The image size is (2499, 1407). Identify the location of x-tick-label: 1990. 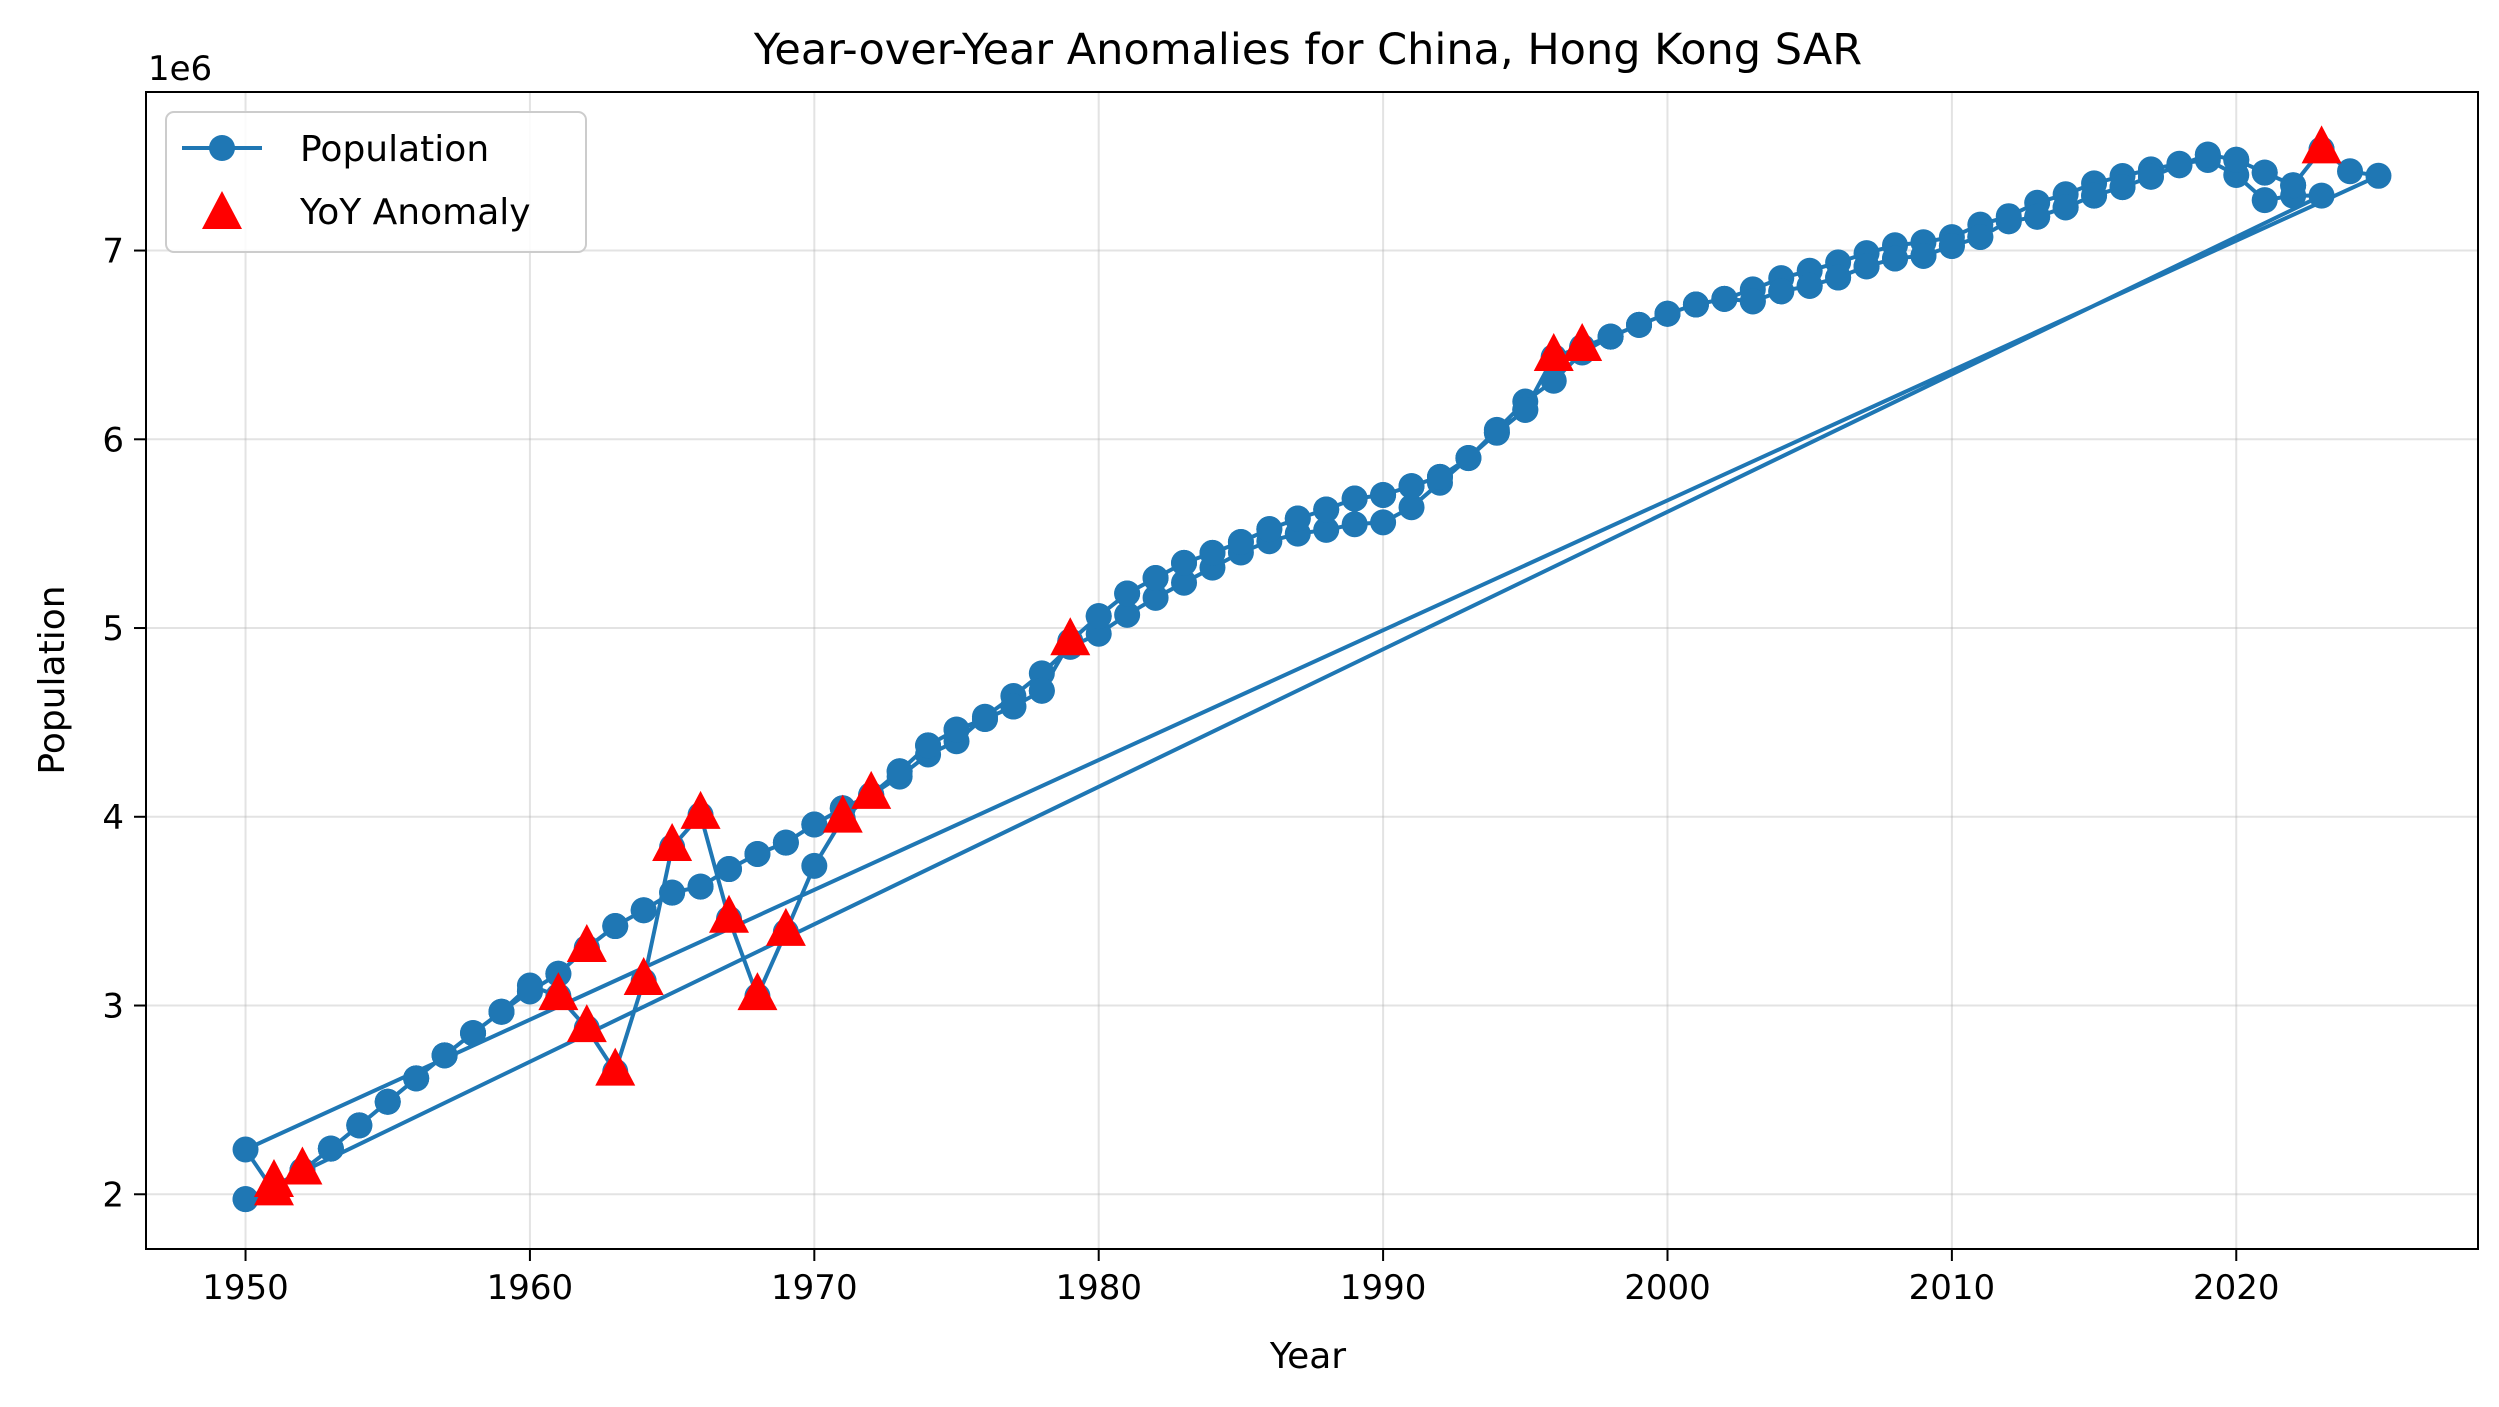
(1383, 1288).